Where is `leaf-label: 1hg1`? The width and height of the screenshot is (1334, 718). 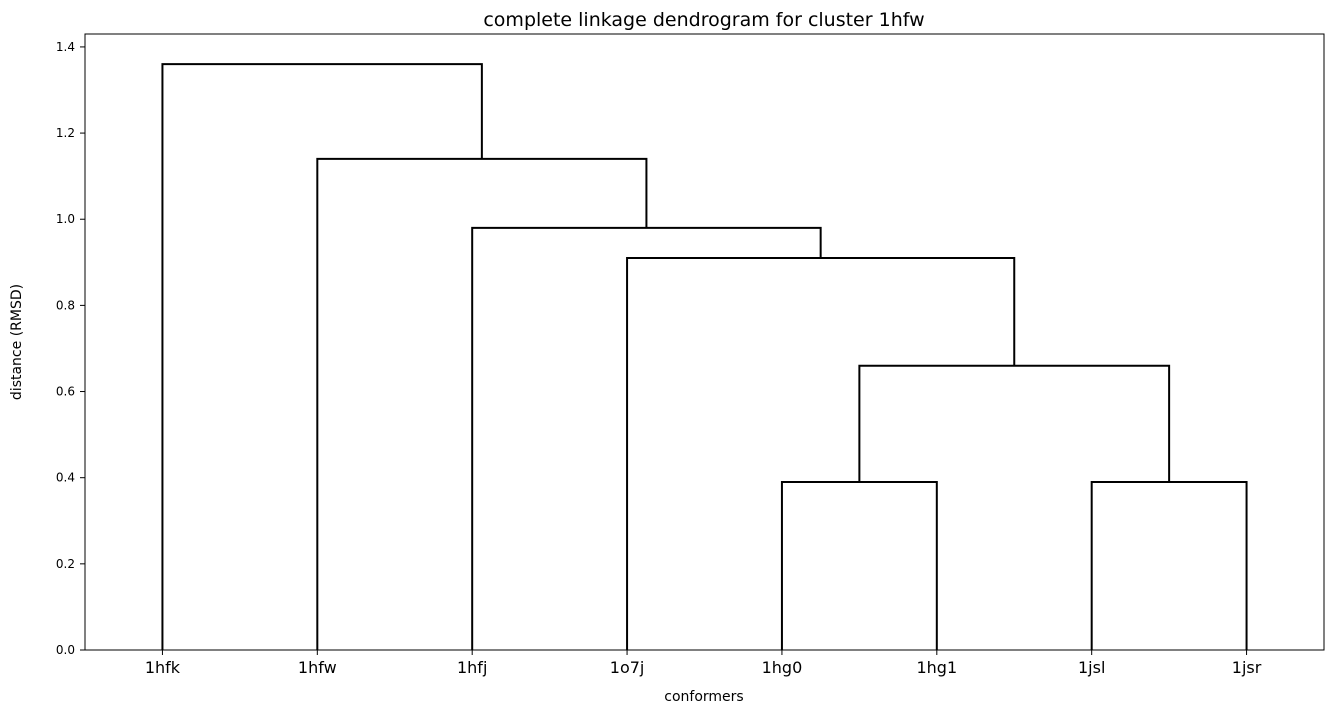
leaf-label: 1hg1 is located at coordinates (936, 667).